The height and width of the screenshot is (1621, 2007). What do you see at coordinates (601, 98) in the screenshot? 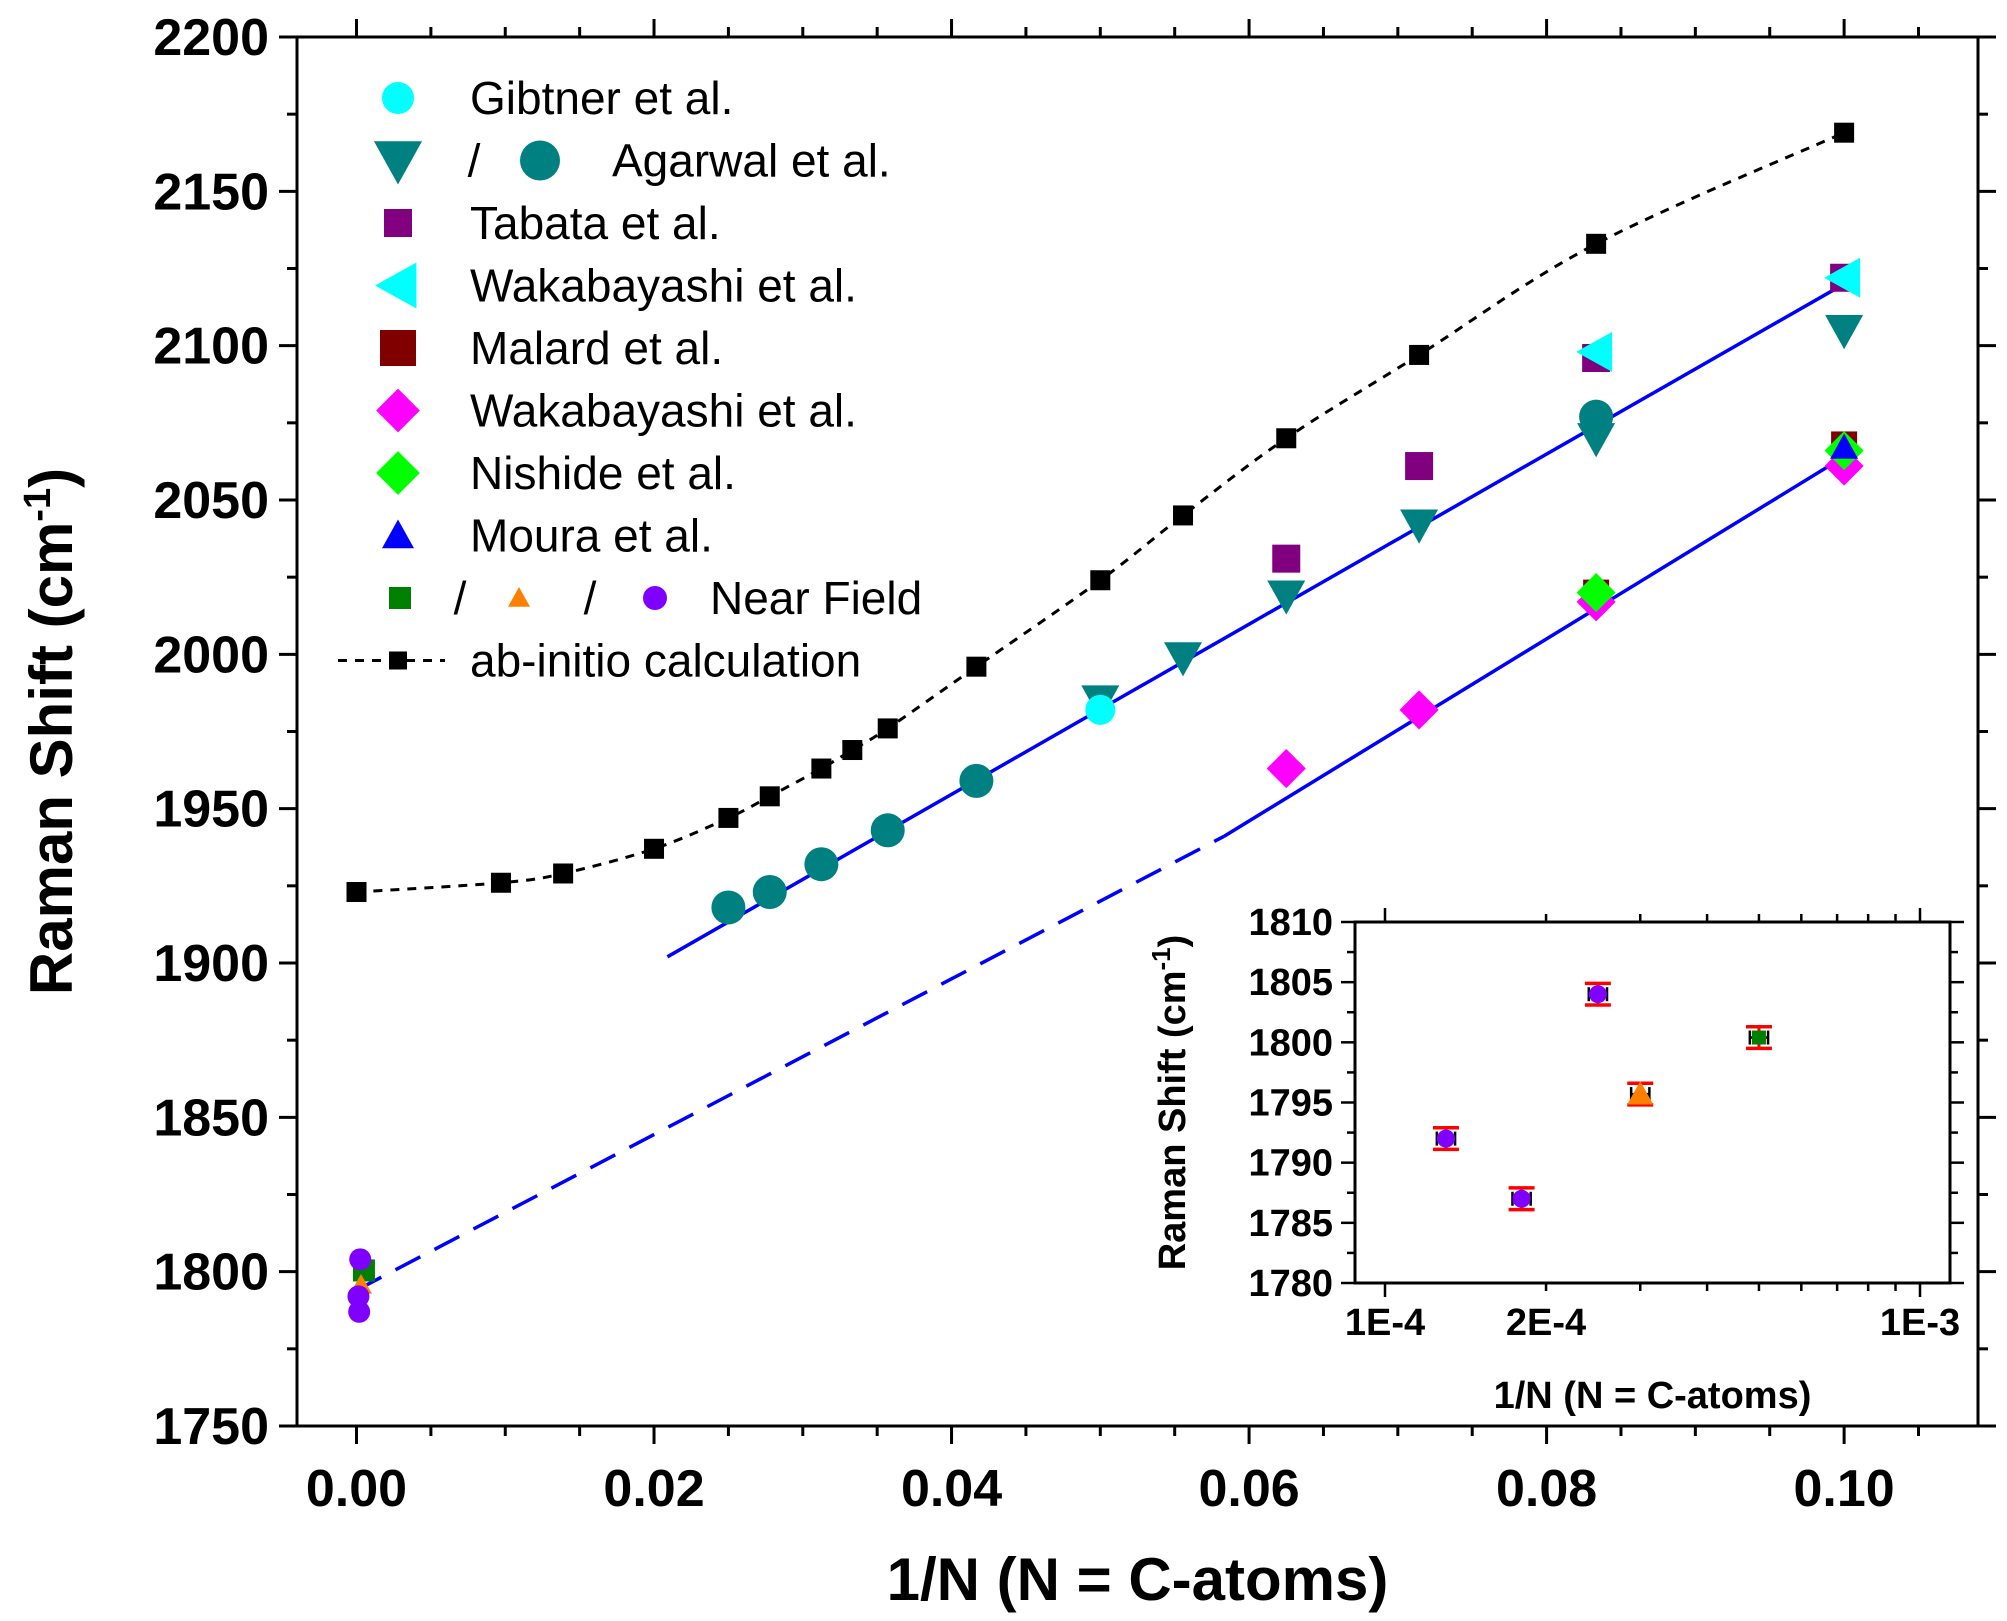
I see `legend-label-gibtner-et-al: Gibtner et al.` at bounding box center [601, 98].